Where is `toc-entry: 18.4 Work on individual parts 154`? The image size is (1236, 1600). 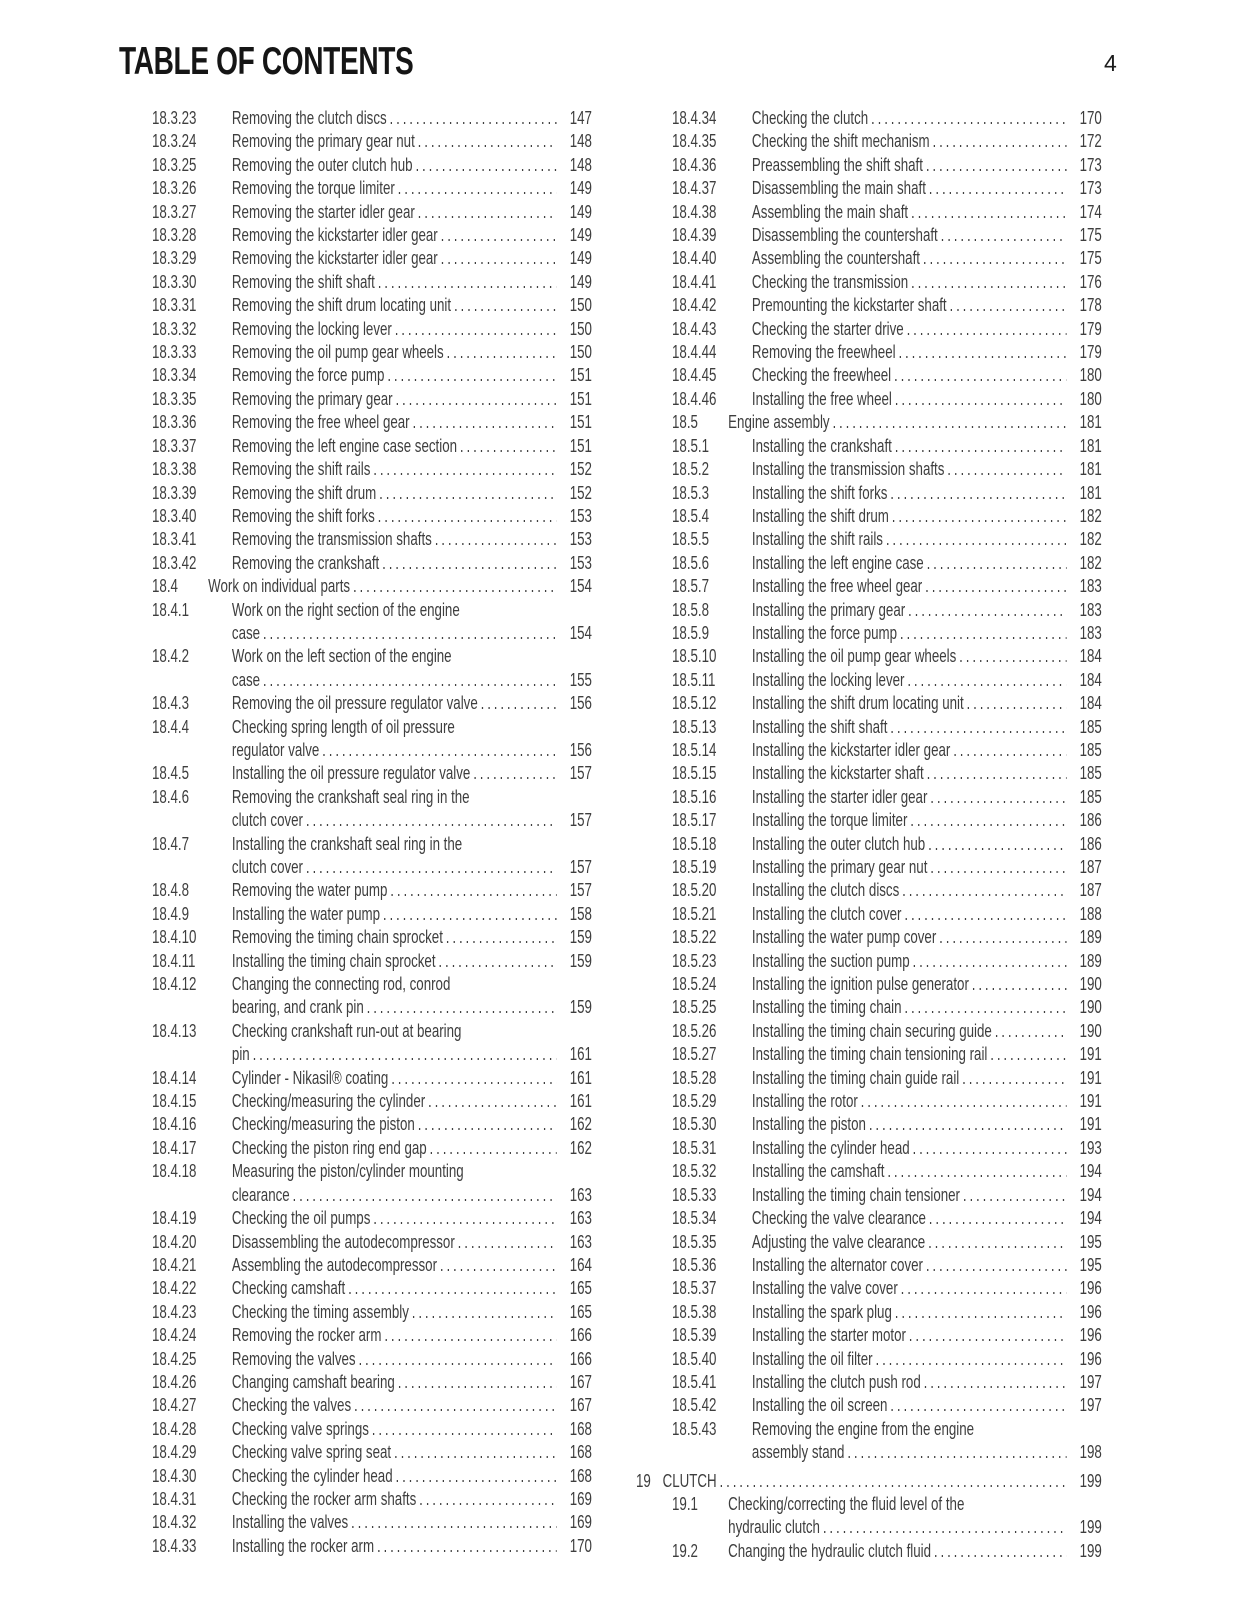 toc-entry: 18.4 Work on individual parts 154 is located at coordinates (354, 585).